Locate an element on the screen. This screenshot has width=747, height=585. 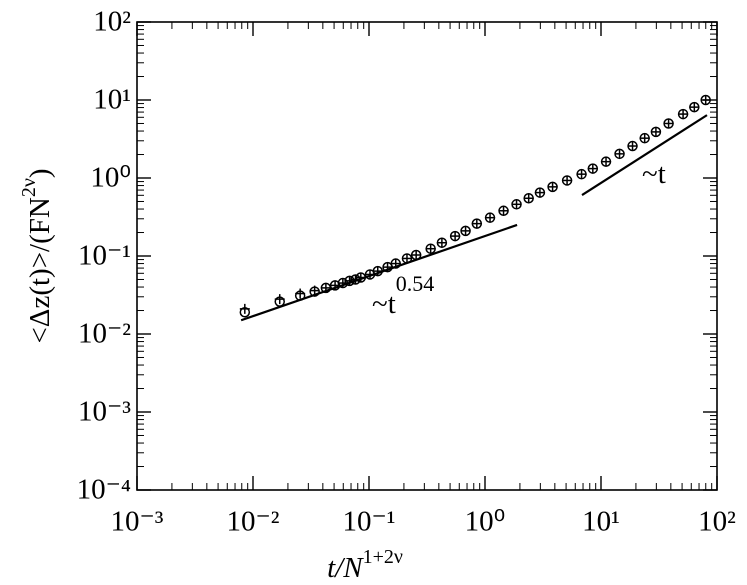
y-axis-label: <Δz(t)>/(FN2ν) is located at coordinates (37, 255).